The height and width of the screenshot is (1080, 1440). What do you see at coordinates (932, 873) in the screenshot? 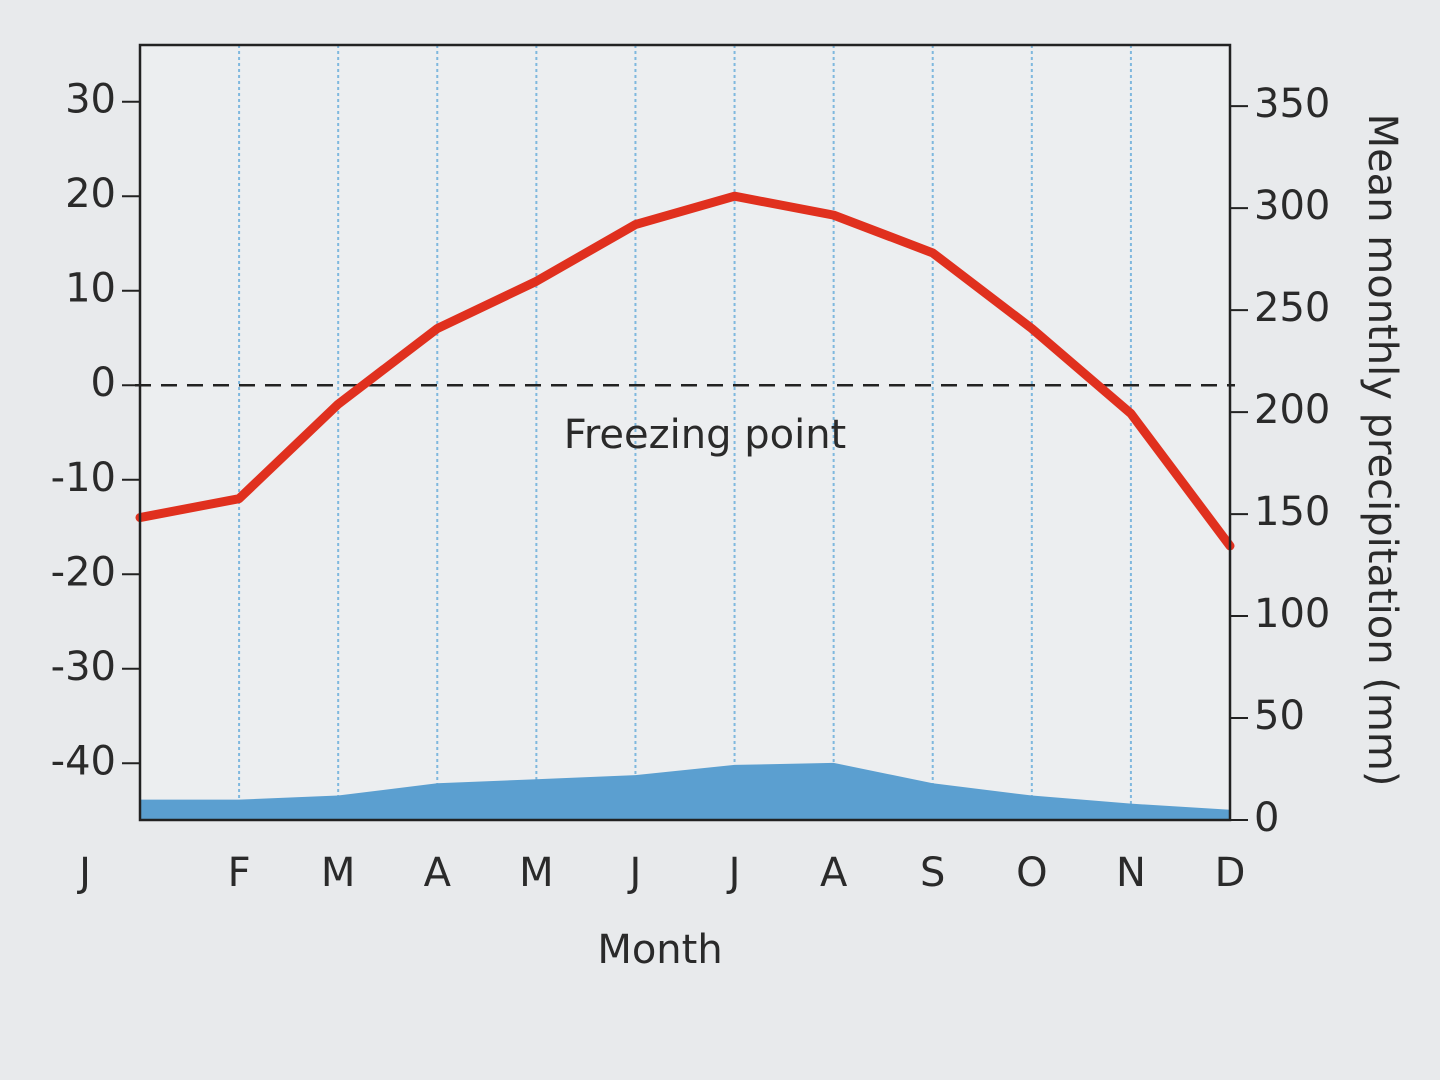
I see `x-tick-label: S` at bounding box center [932, 873].